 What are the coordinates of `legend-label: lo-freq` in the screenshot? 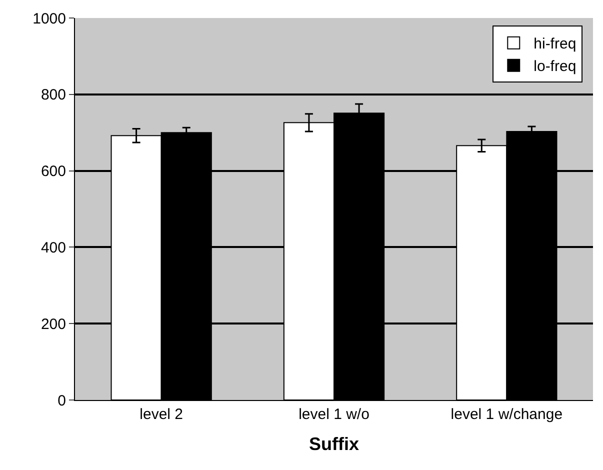 It's located at (555, 67).